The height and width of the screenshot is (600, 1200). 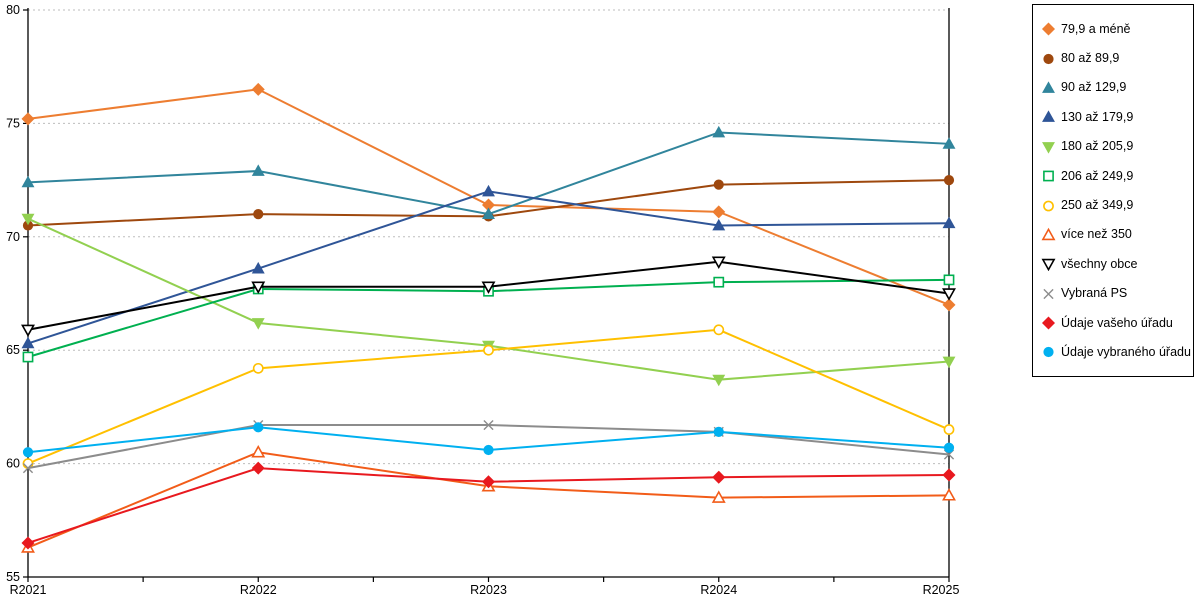 What do you see at coordinates (941, 590) in the screenshot?
I see `x-tick-label-R2025: R2025` at bounding box center [941, 590].